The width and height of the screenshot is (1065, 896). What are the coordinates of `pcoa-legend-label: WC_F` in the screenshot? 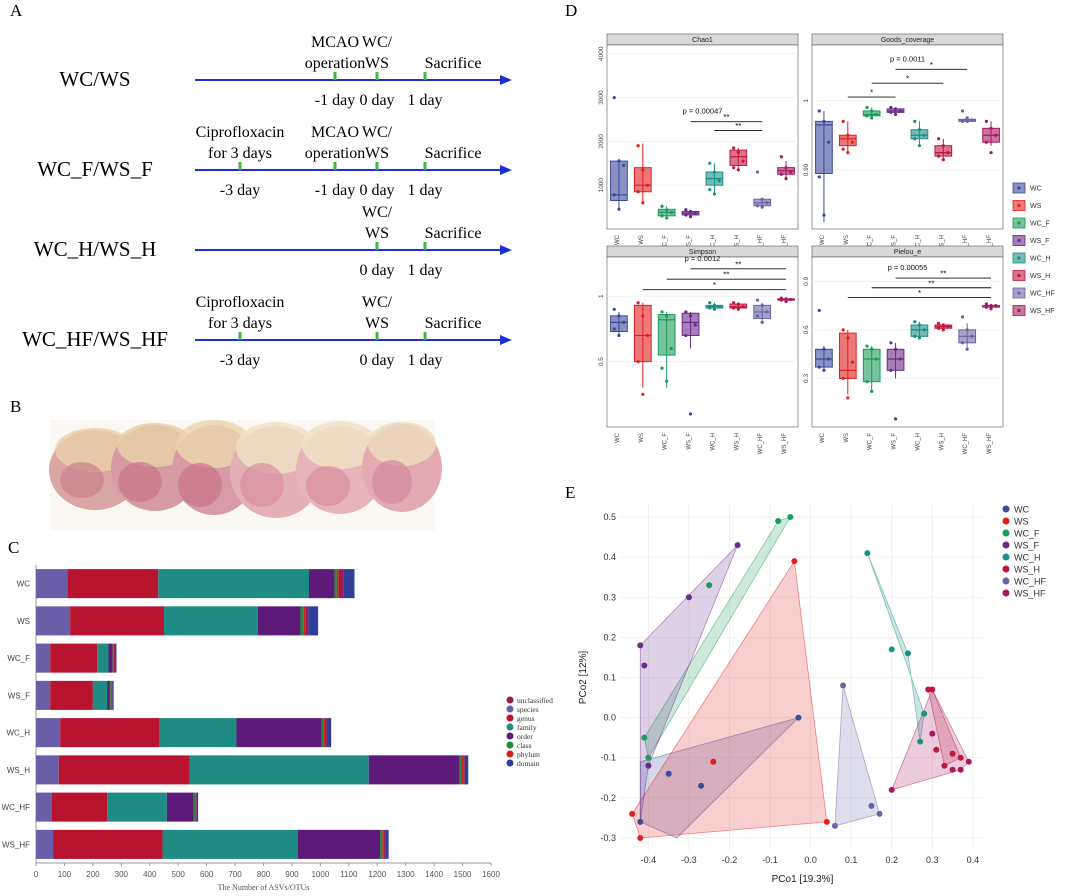 It's located at (1027, 534).